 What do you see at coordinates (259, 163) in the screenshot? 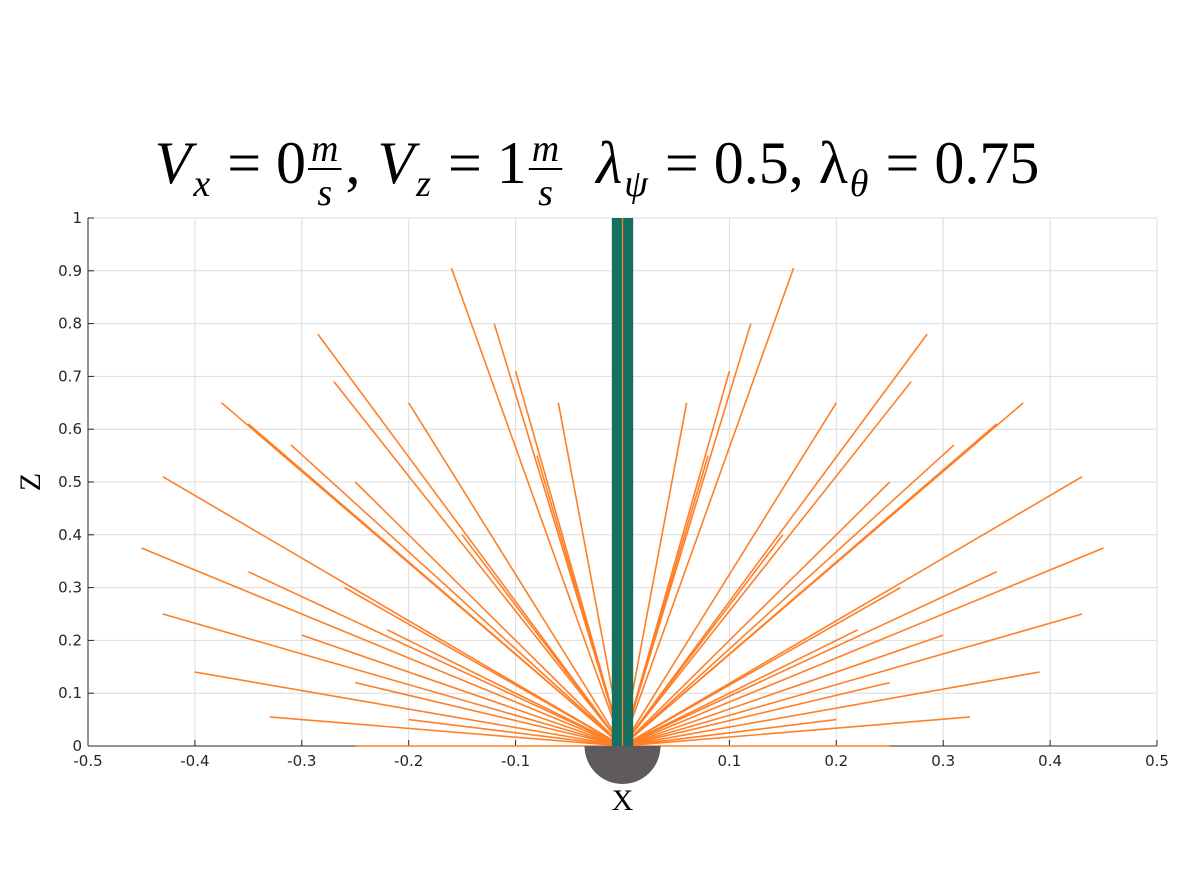
I see `title-text: = 0` at bounding box center [259, 163].